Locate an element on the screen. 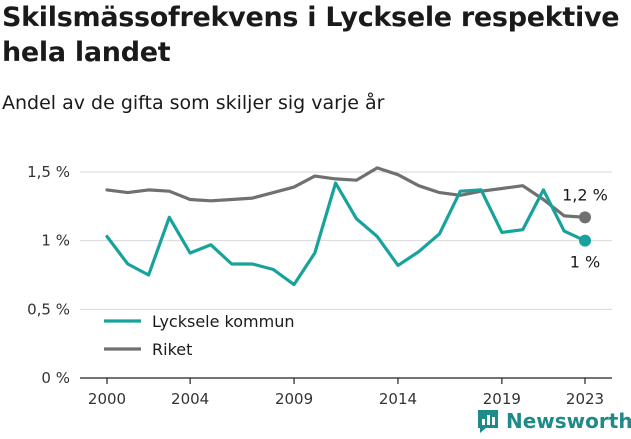  series-line-riket is located at coordinates (346, 192).